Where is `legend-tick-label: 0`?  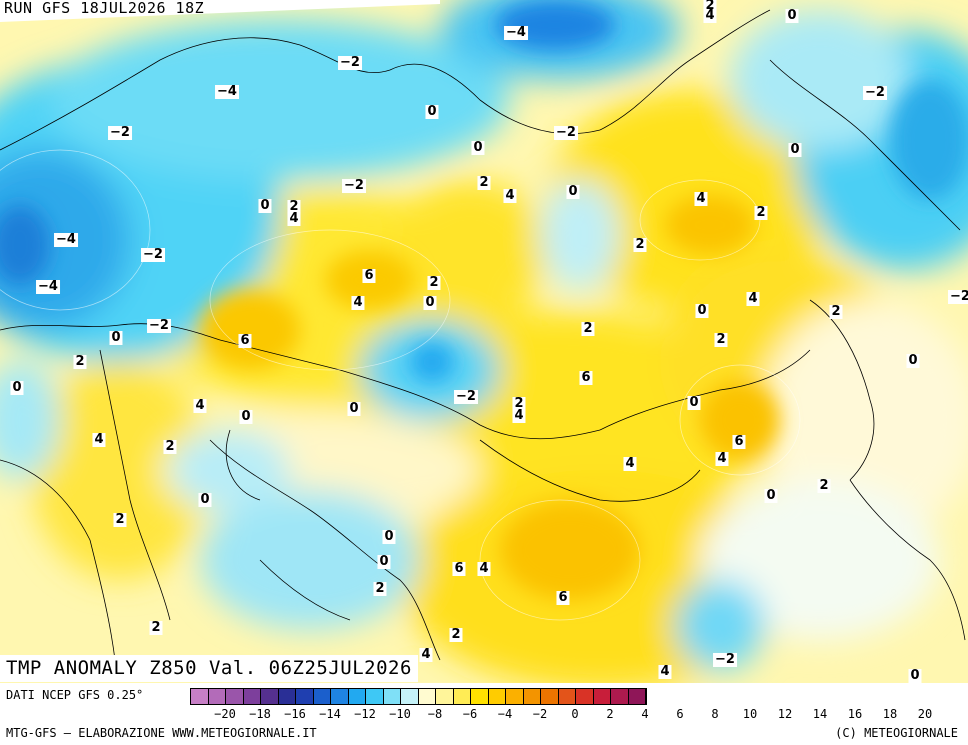 legend-tick-label: 0 is located at coordinates (575, 714).